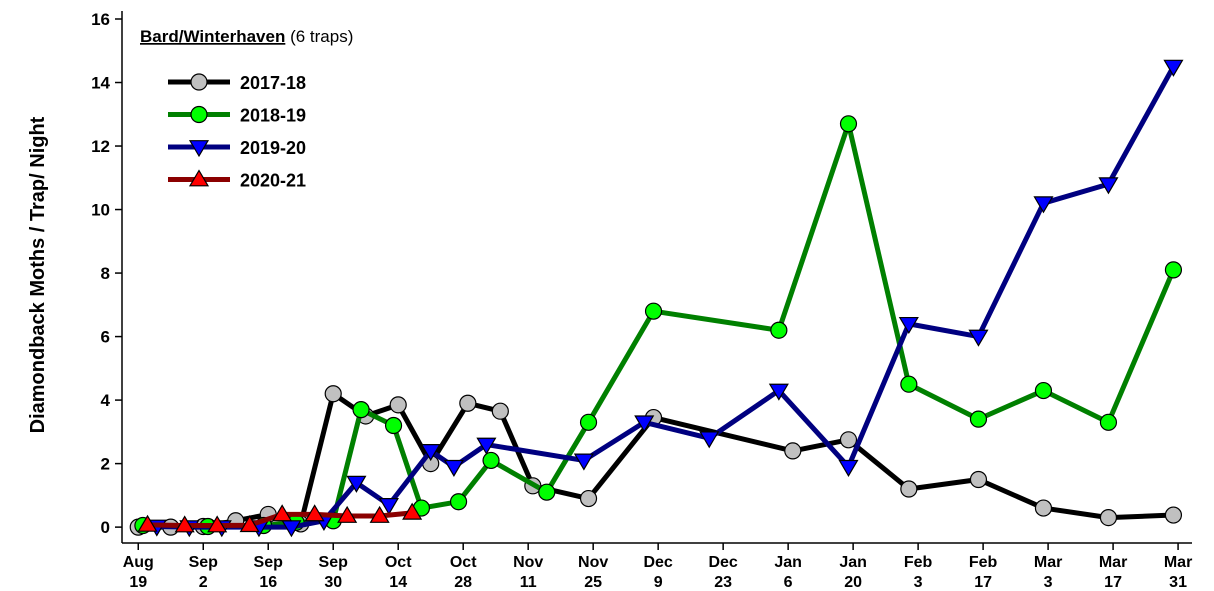 This screenshot has height=591, width=1214. I want to click on x-tick-label: Dec 9, so click(657, 572).